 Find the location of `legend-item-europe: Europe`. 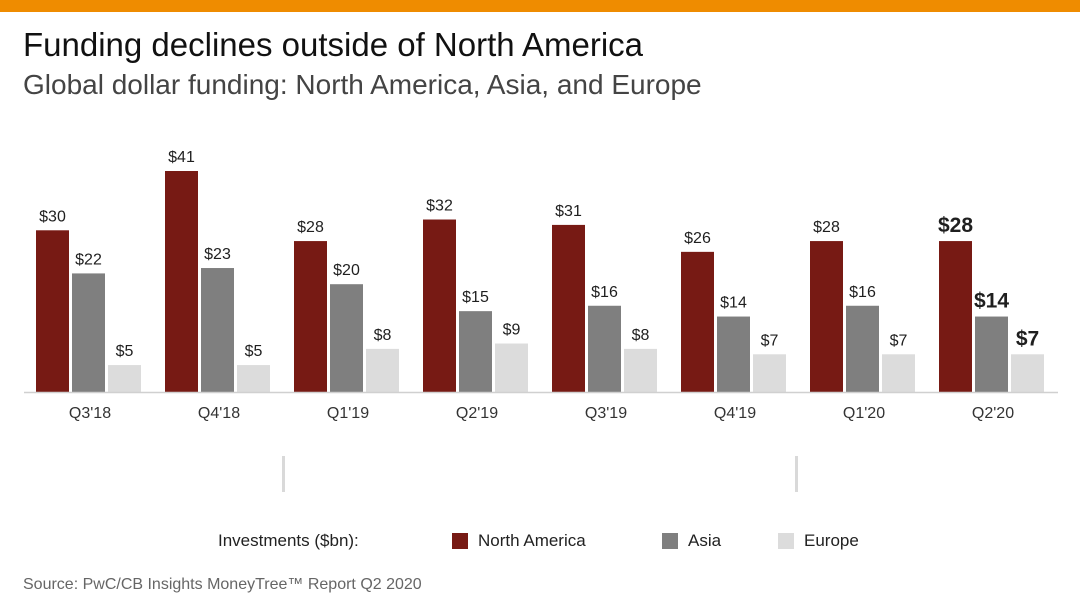

legend-item-europe: Europe is located at coordinates (818, 541).